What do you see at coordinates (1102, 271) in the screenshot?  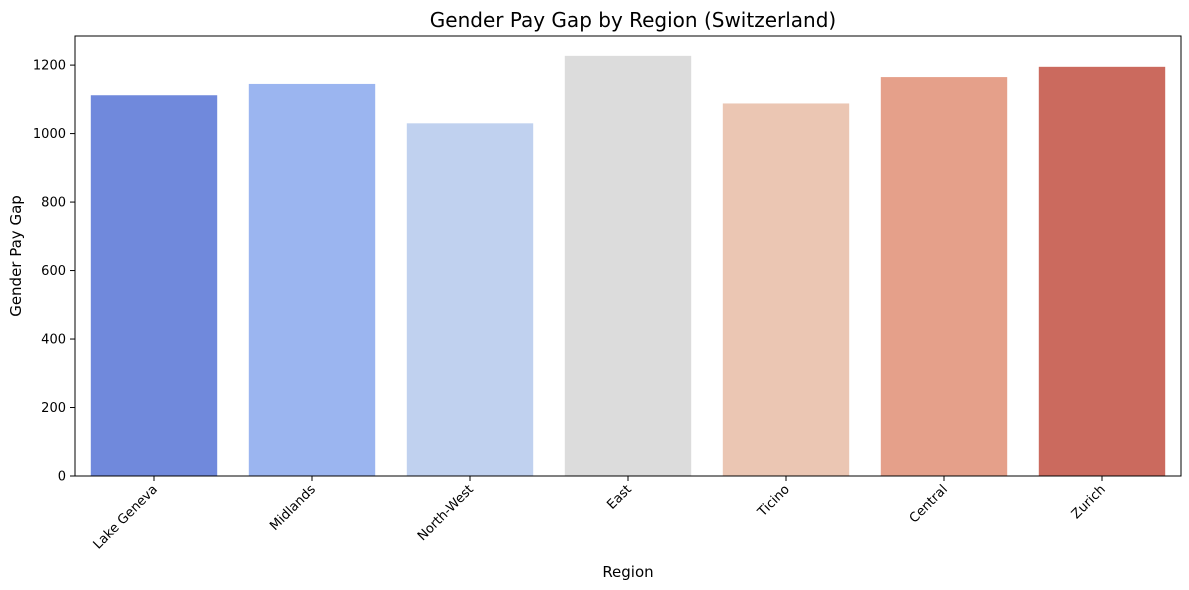 I see `bar-zurich` at bounding box center [1102, 271].